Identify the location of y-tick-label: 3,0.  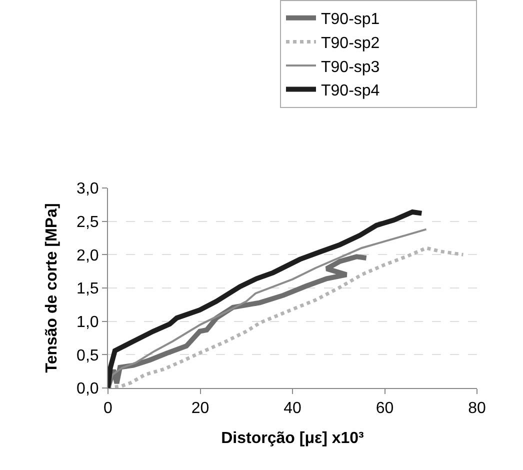
(87, 189).